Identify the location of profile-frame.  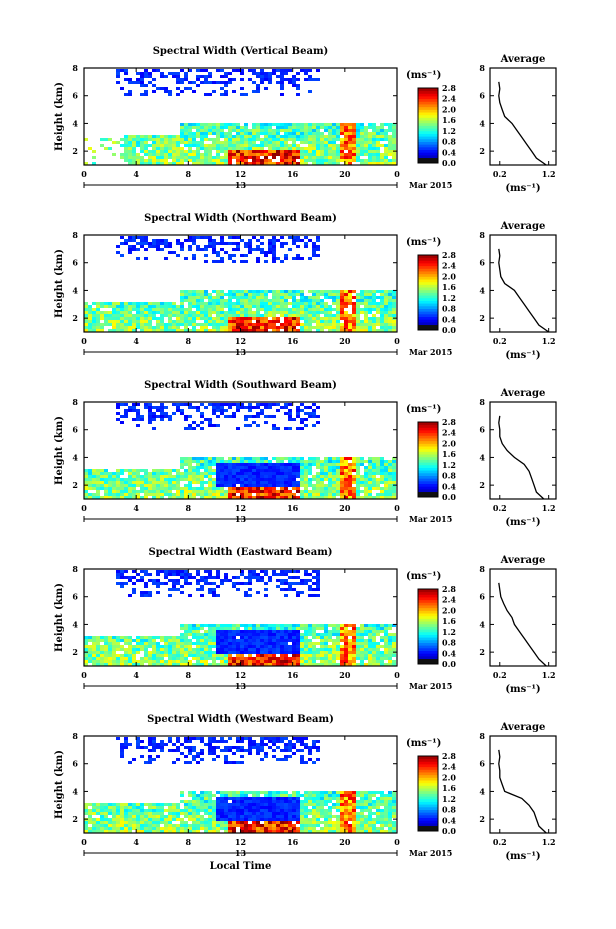
(523, 283).